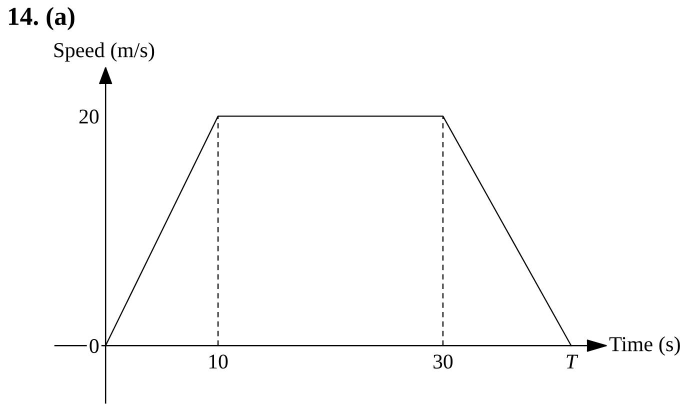 Image resolution: width=685 pixels, height=404 pixels. Describe the element at coordinates (443, 361) in the screenshot. I see `x-tick-label: 30` at that location.